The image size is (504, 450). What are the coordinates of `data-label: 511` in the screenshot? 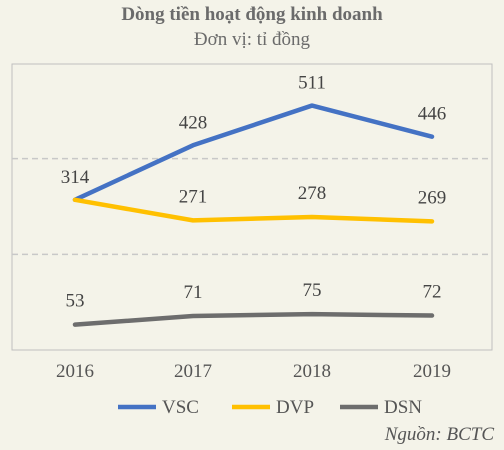 It's located at (312, 83).